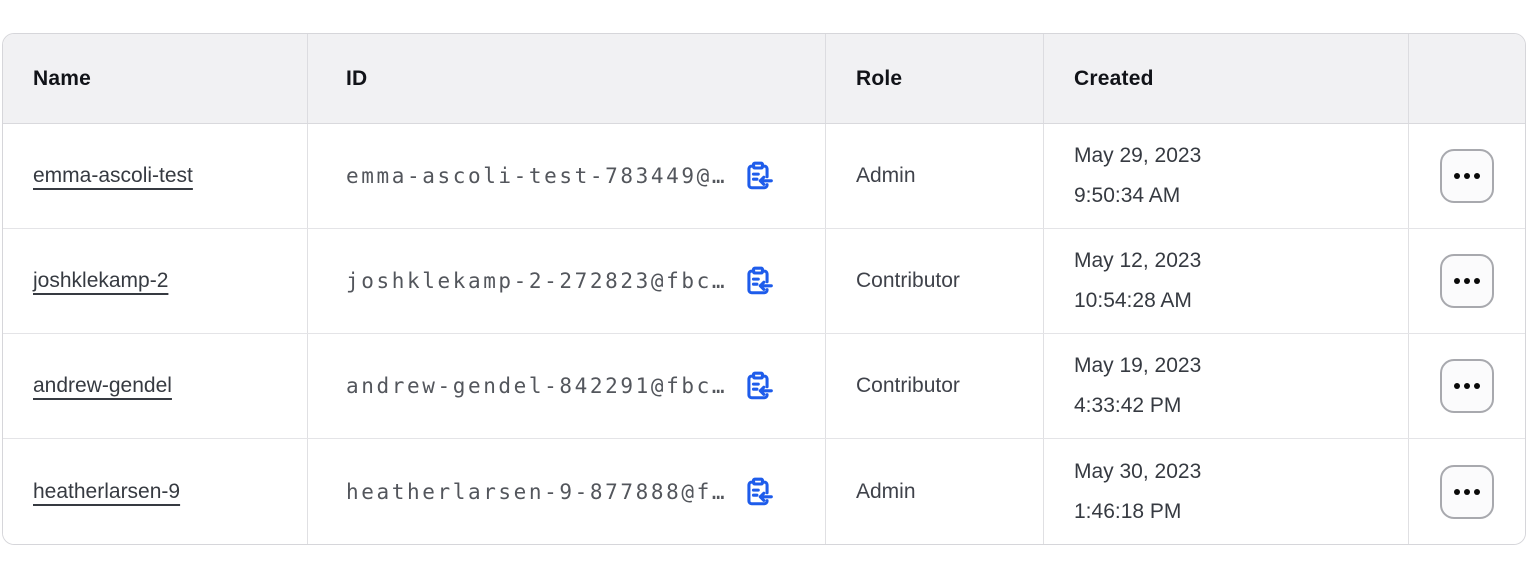 This screenshot has width=1540, height=576. Describe the element at coordinates (1137, 281) in the screenshot. I see `created-text: May 12, 2023 10:54:28 AM` at that location.